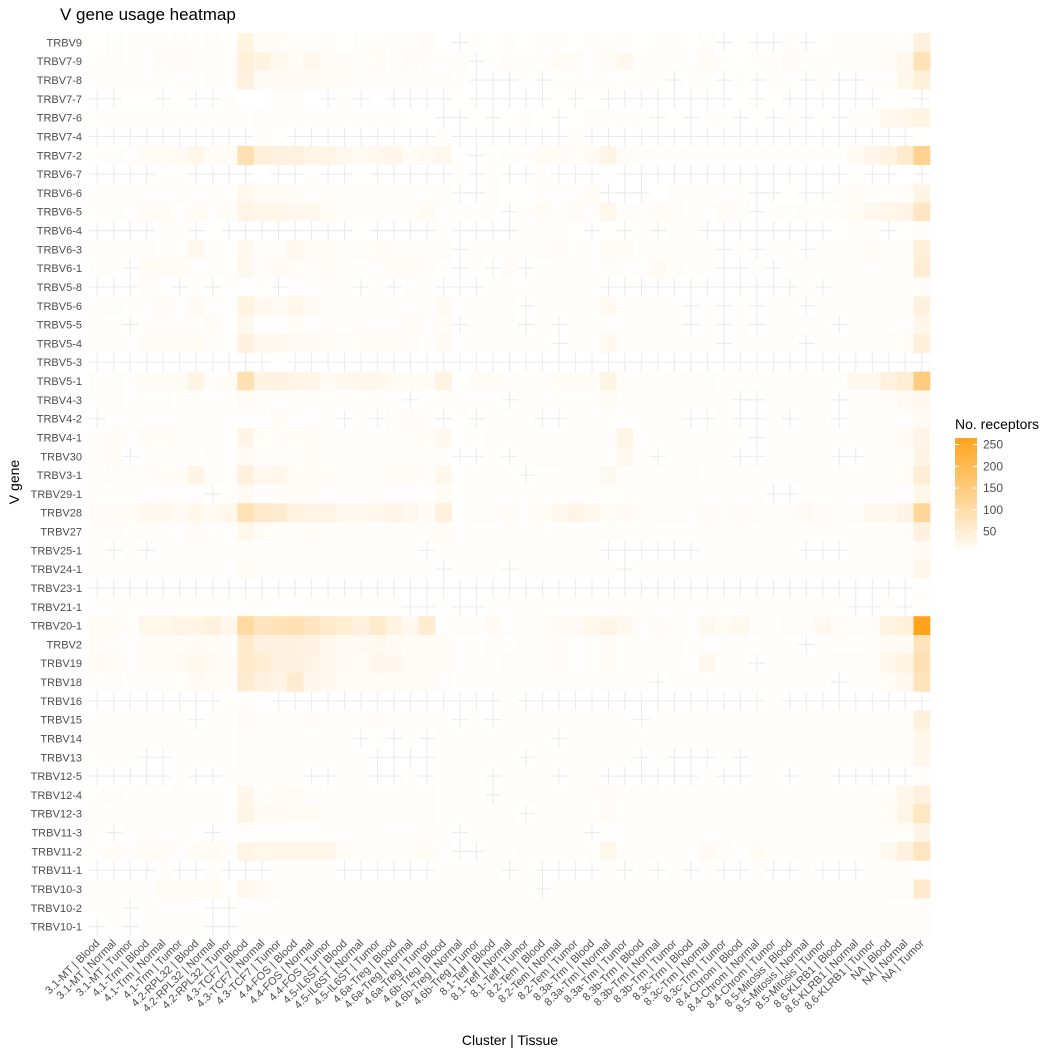 The width and height of the screenshot is (1056, 1056). Describe the element at coordinates (56, 852) in the screenshot. I see `y-tick-label: TRBV11-2` at that location.